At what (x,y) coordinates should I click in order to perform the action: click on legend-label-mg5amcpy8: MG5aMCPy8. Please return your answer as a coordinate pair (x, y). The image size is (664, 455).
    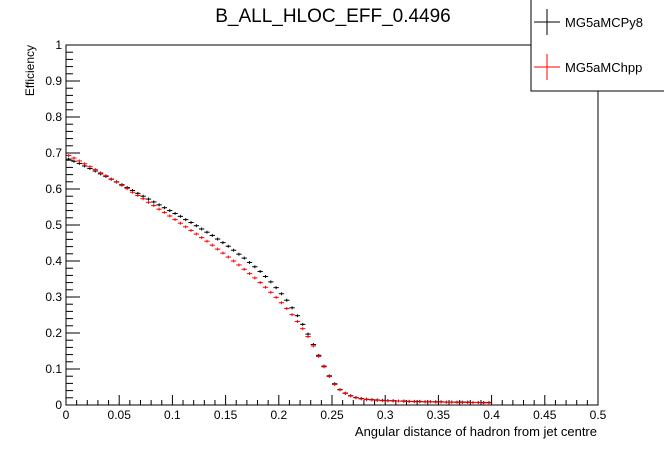
    Looking at the image, I should click on (604, 22).